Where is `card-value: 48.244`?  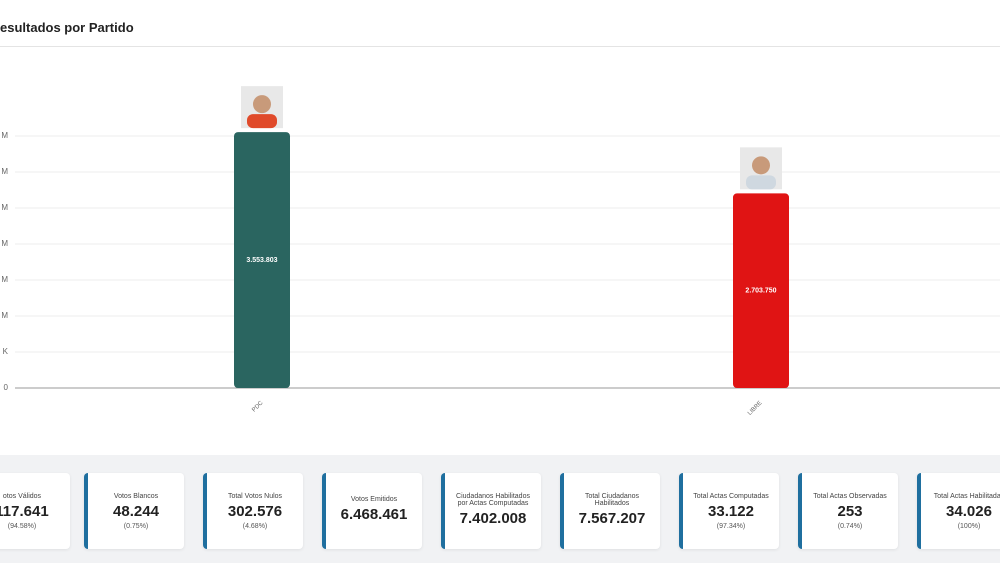
card-value: 48.244 is located at coordinates (136, 511).